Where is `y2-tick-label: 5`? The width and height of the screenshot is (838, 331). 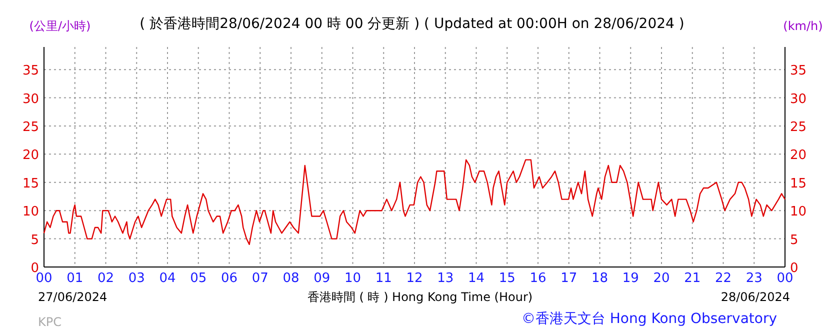
y2-tick-label: 5 is located at coordinates (794, 240).